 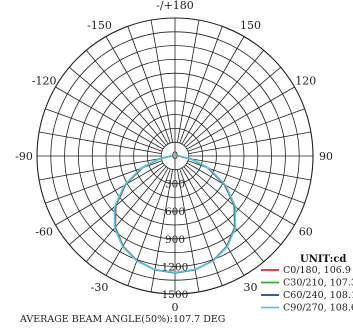 I want to click on radial-tick-label: 600, so click(x=175, y=212).